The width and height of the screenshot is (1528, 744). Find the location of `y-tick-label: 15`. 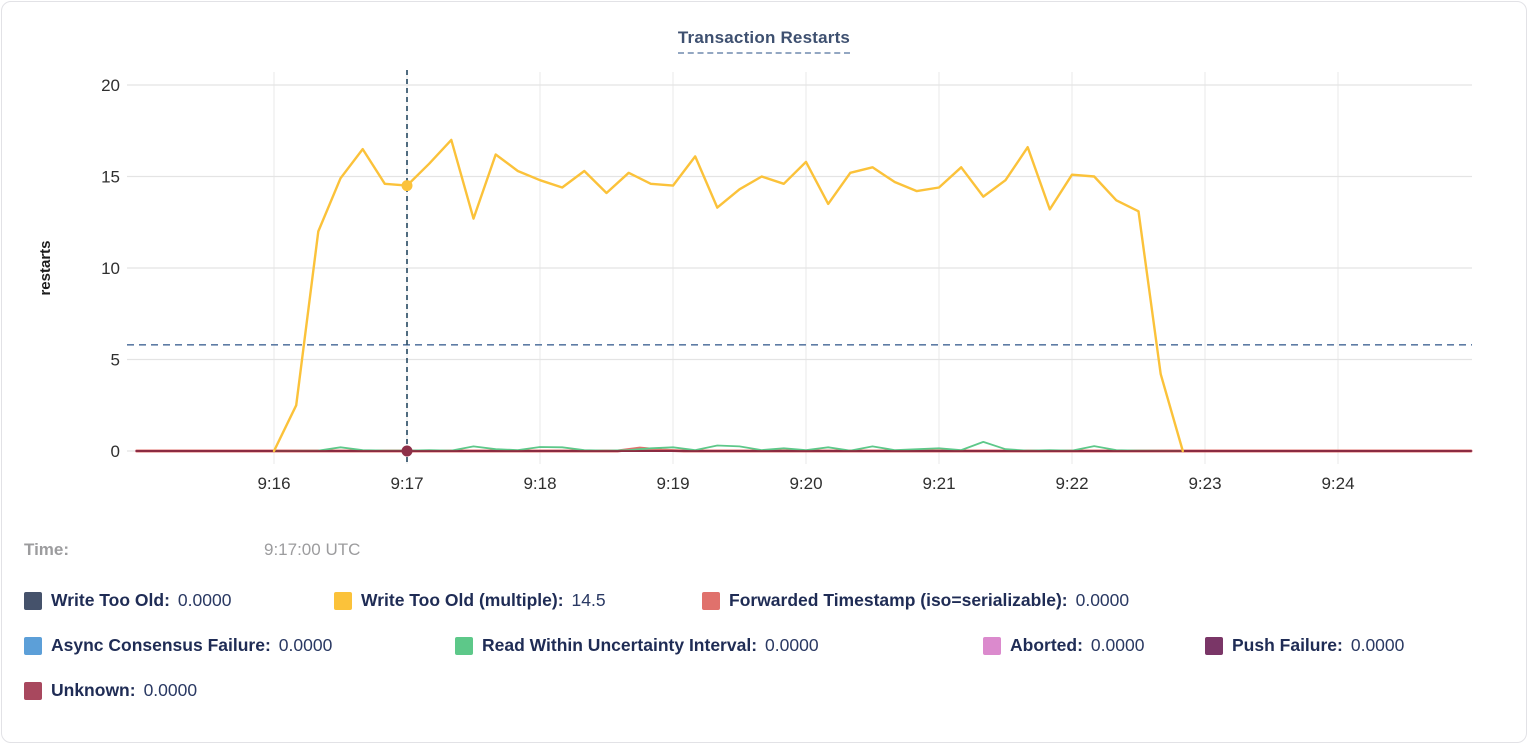

y-tick-label: 15 is located at coordinates (110, 177).